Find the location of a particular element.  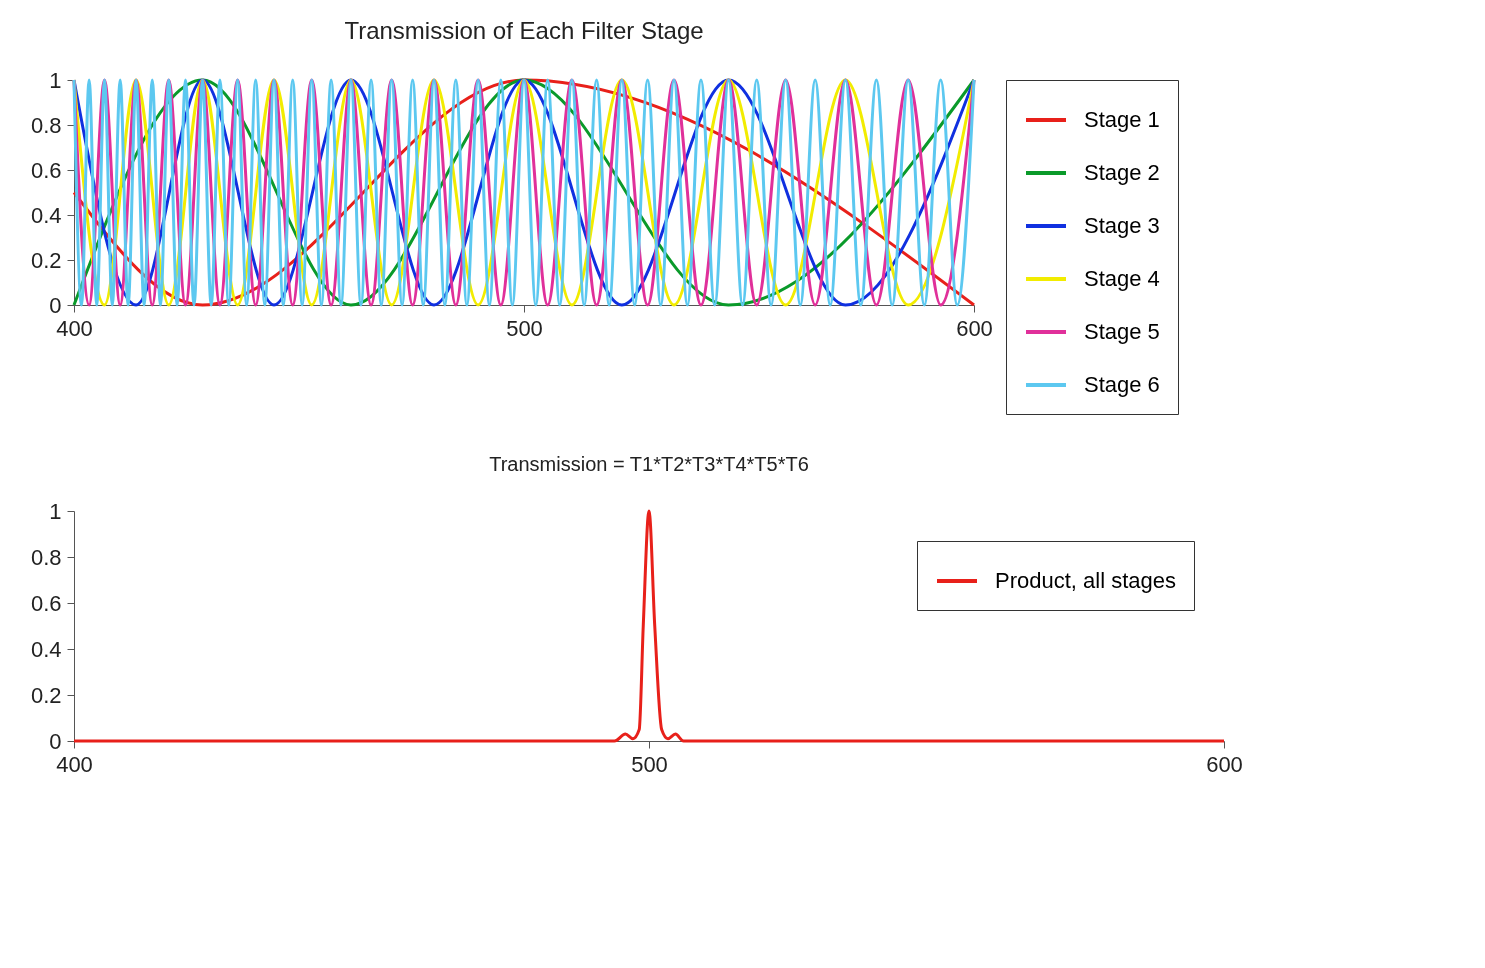

chart-title: Transmission of Each Filter Stage is located at coordinates (524, 30).